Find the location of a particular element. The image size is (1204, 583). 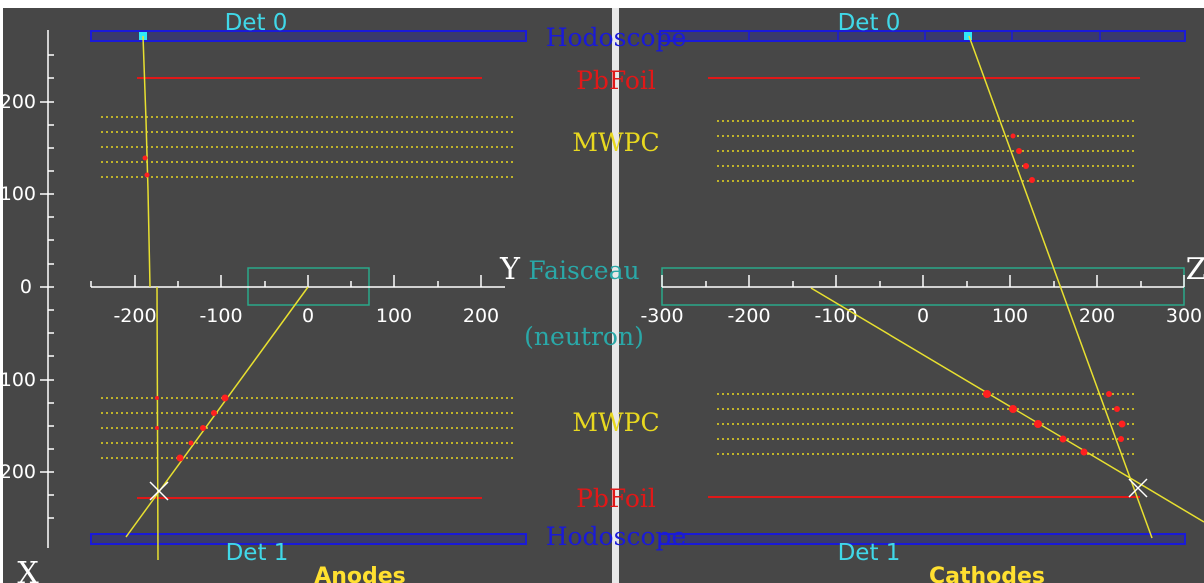

mwpc-top-label: MWPC is located at coordinates (615, 142).